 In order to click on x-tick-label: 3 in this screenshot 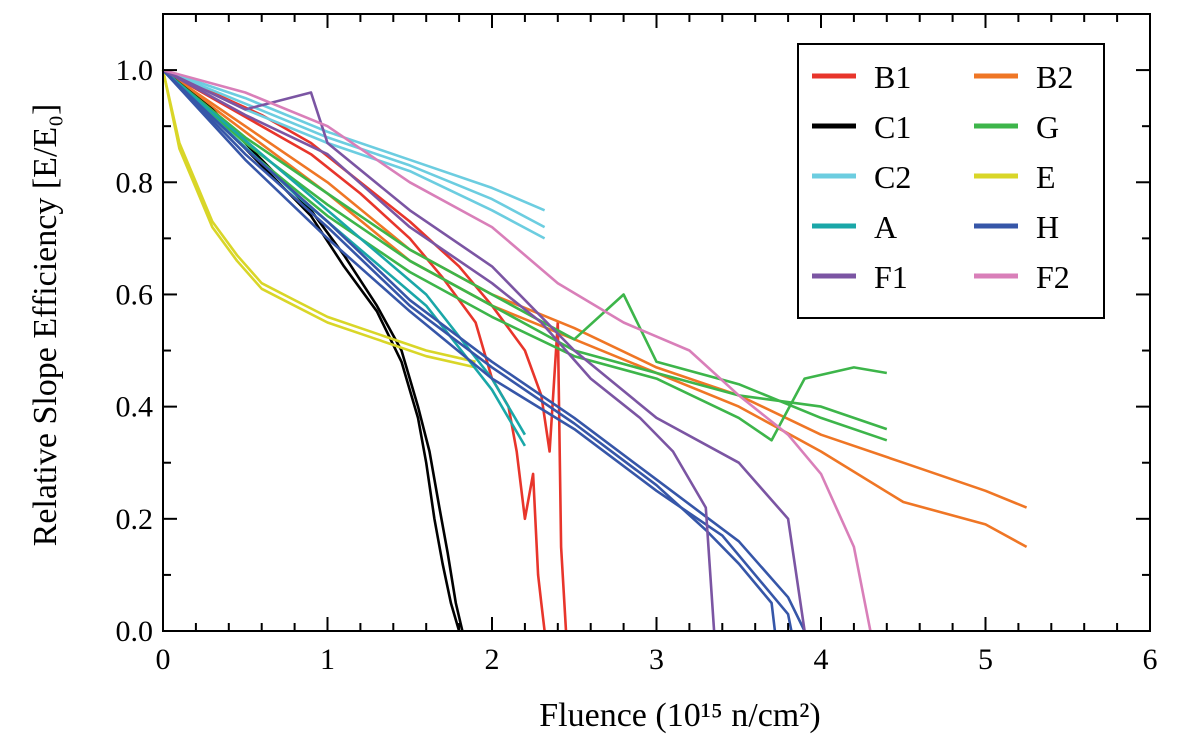, I will do `click(656, 659)`.